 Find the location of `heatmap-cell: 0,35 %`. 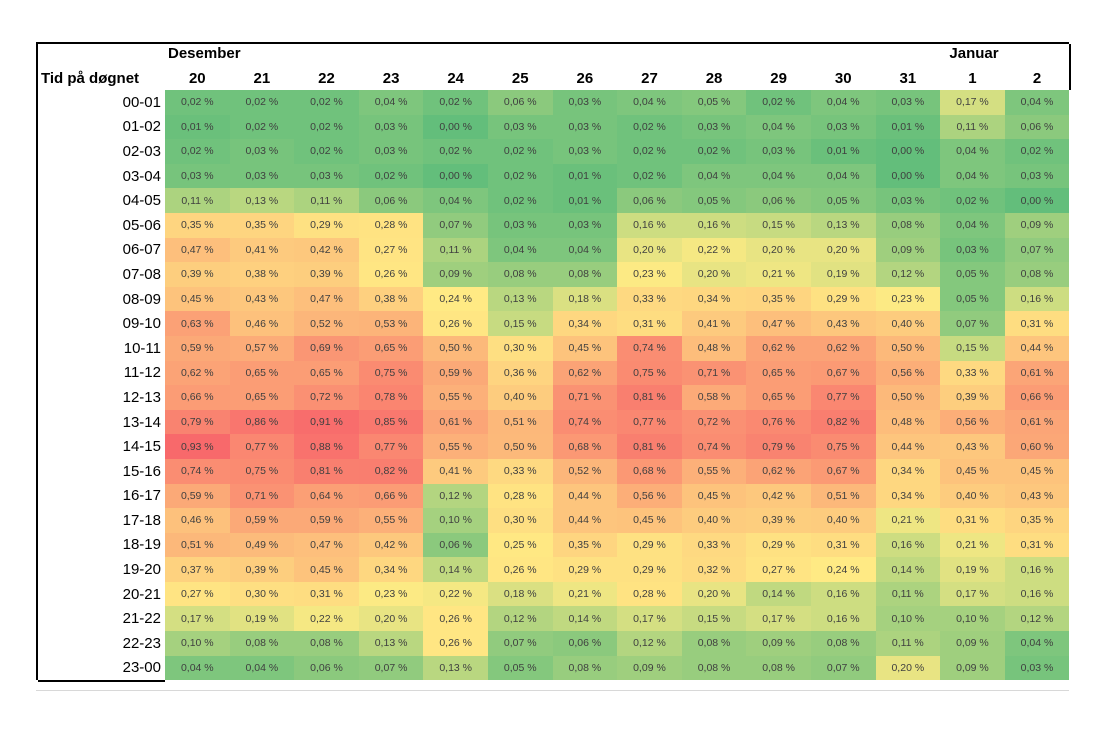

heatmap-cell: 0,35 % is located at coordinates (262, 225).